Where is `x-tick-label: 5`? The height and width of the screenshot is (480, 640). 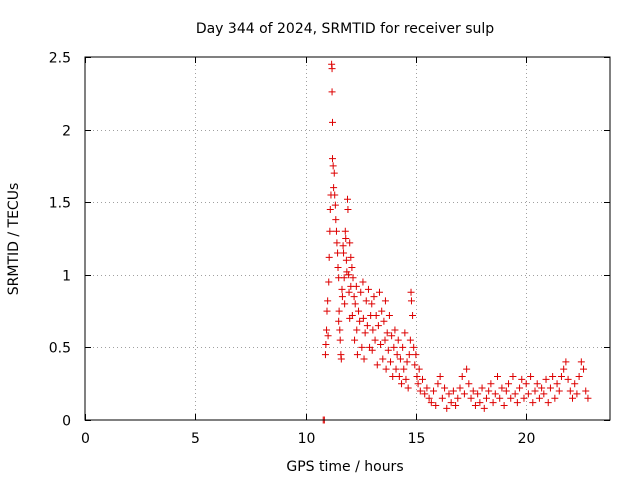
x-tick-label: 5 is located at coordinates (195, 439).